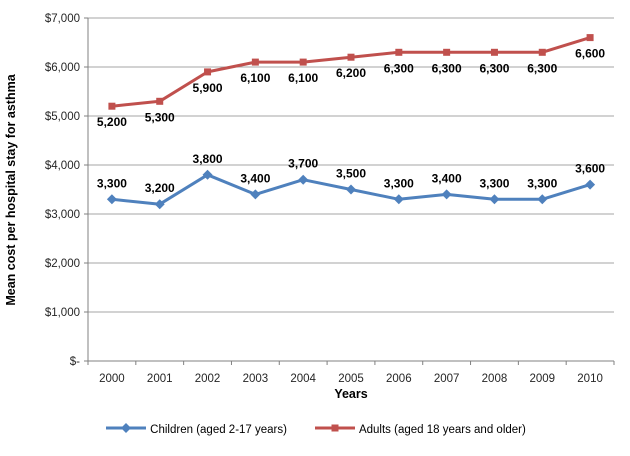 This screenshot has height=456, width=630. Describe the element at coordinates (160, 379) in the screenshot. I see `x-tick-label: 2001` at that location.